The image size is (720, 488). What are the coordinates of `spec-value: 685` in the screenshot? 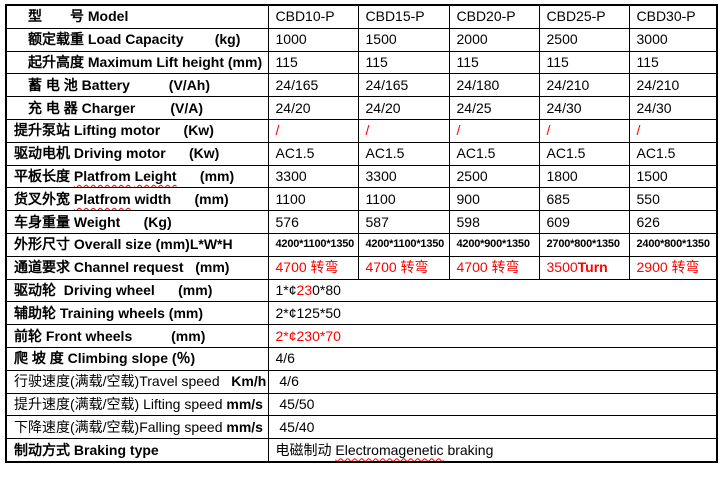 It's located at (584, 199).